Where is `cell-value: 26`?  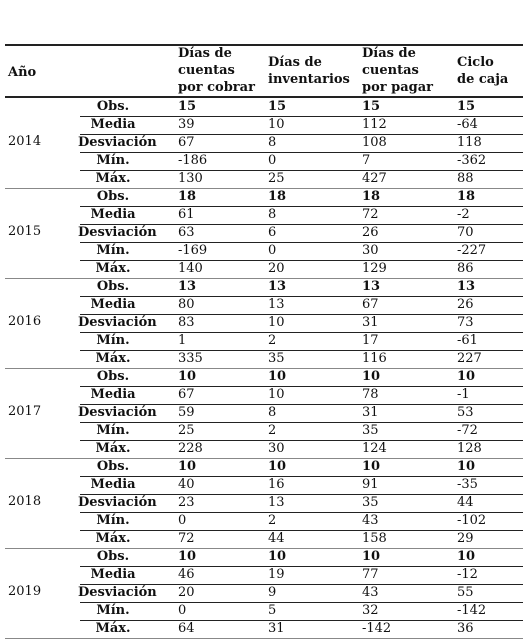
cell-value: 26 is located at coordinates (465, 304).